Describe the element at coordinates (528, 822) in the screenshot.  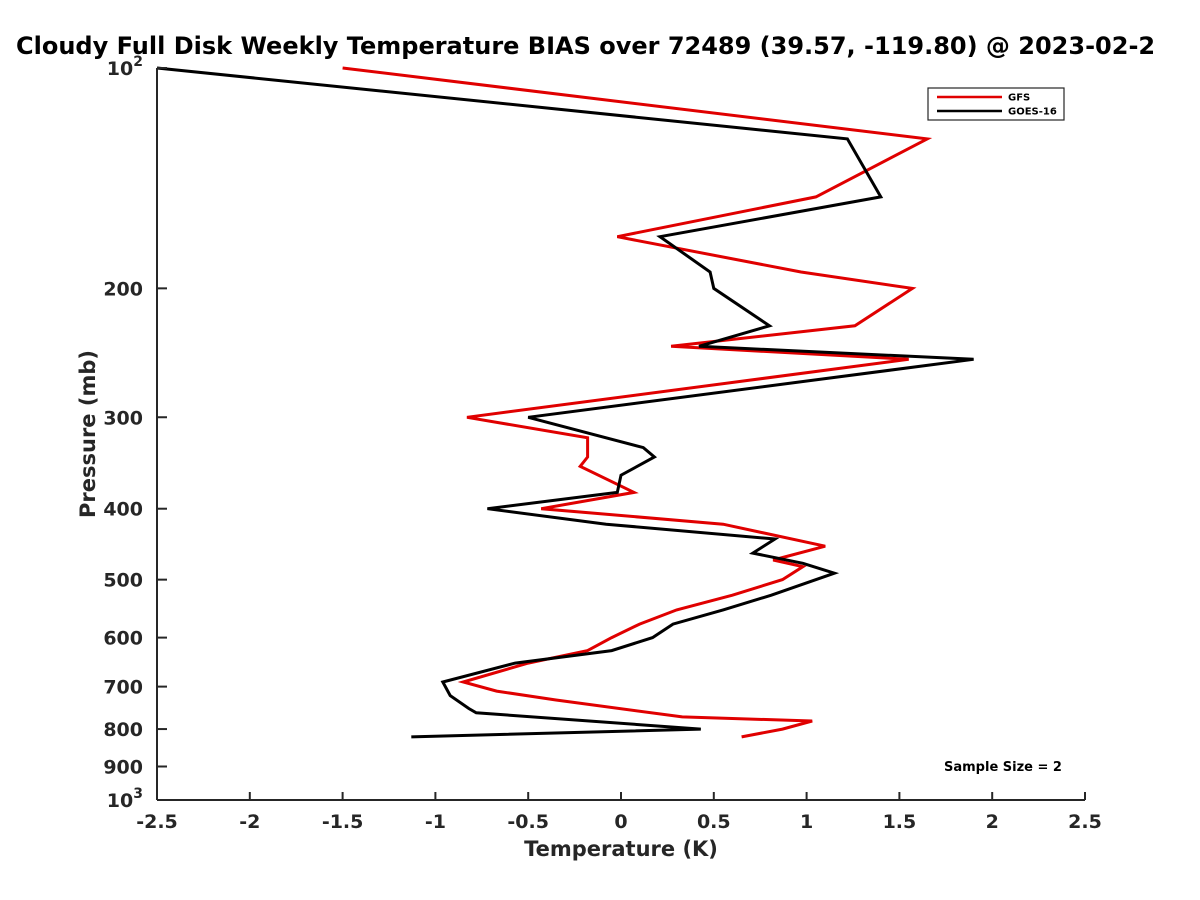
I see `x-tick-label: -0.5` at that location.